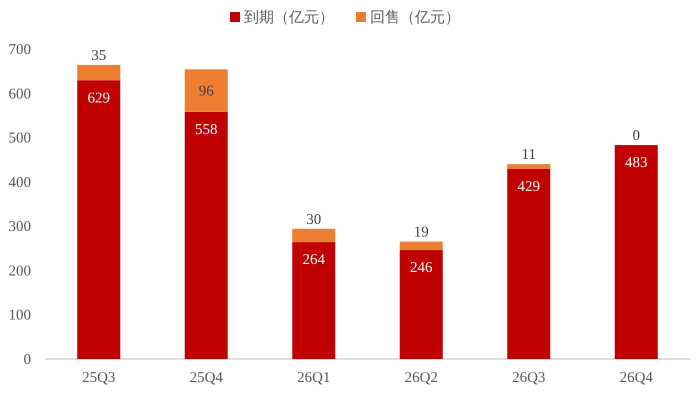 The width and height of the screenshot is (700, 396). I want to click on y-tick-label: 100, so click(19, 316).